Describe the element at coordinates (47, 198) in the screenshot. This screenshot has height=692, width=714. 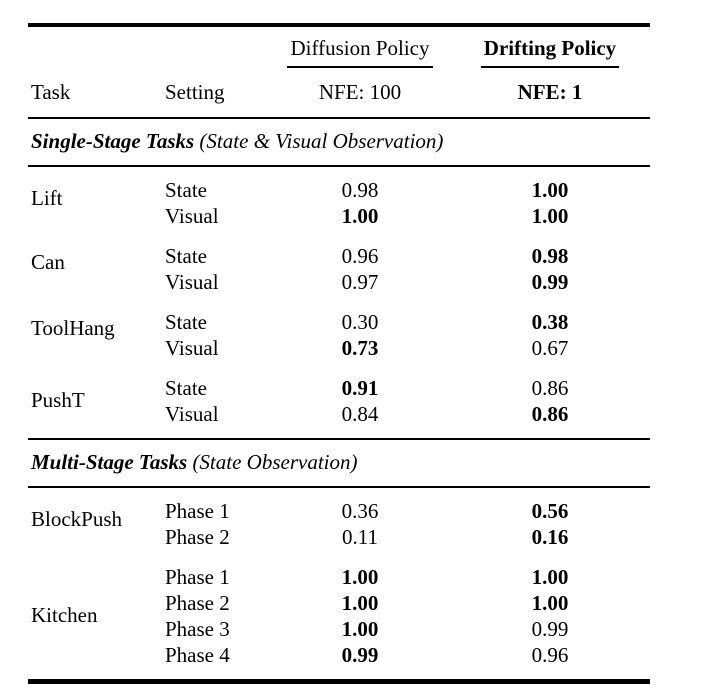
I see `task-label-lift: Lift` at that location.